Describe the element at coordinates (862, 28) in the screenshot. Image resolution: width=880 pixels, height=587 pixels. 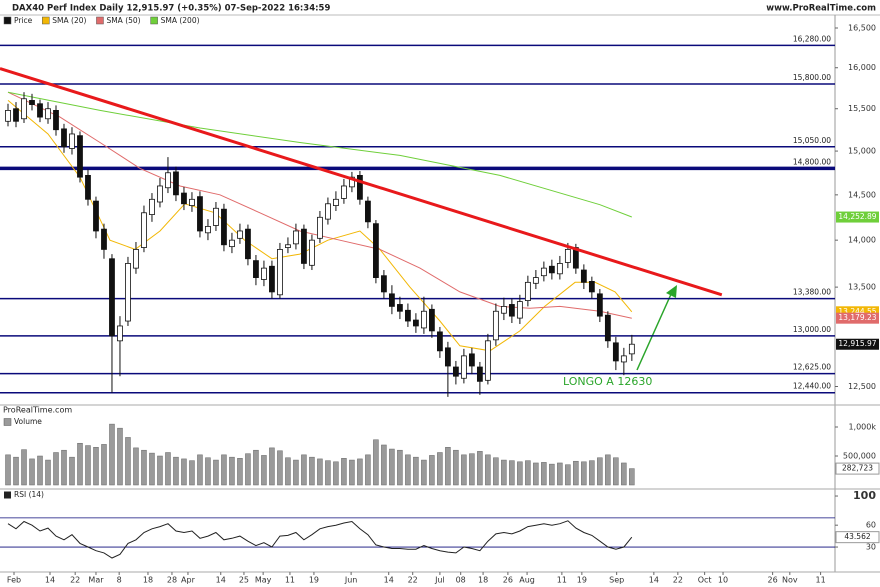
I see `y-tick-label: 16,500` at that location.